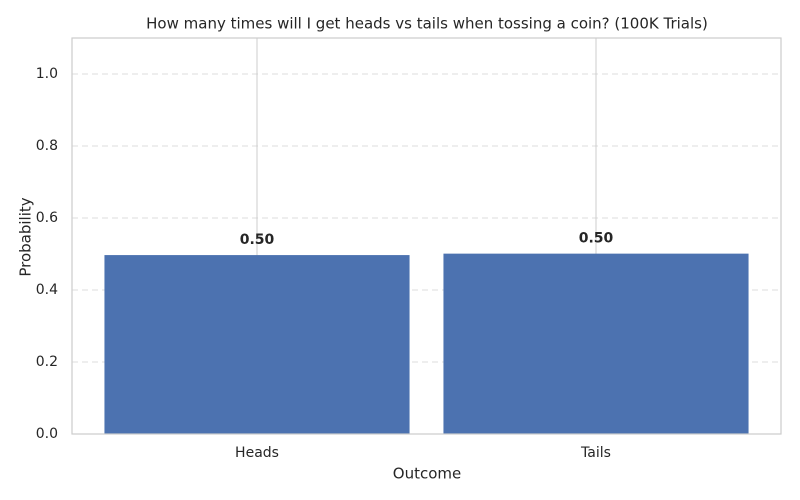 This screenshot has width=800, height=500. I want to click on y-tick-label: 0.0, so click(47, 434).